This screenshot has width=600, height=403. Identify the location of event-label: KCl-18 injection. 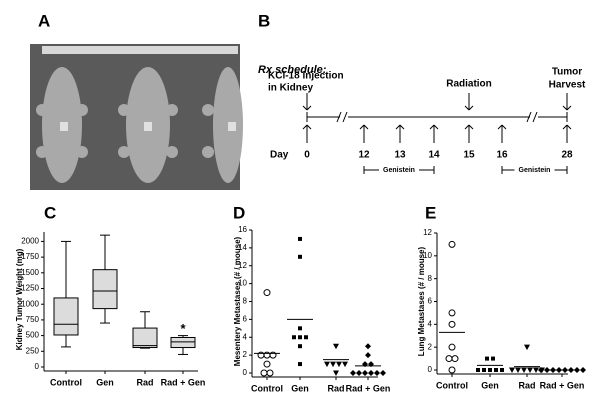
(306, 76).